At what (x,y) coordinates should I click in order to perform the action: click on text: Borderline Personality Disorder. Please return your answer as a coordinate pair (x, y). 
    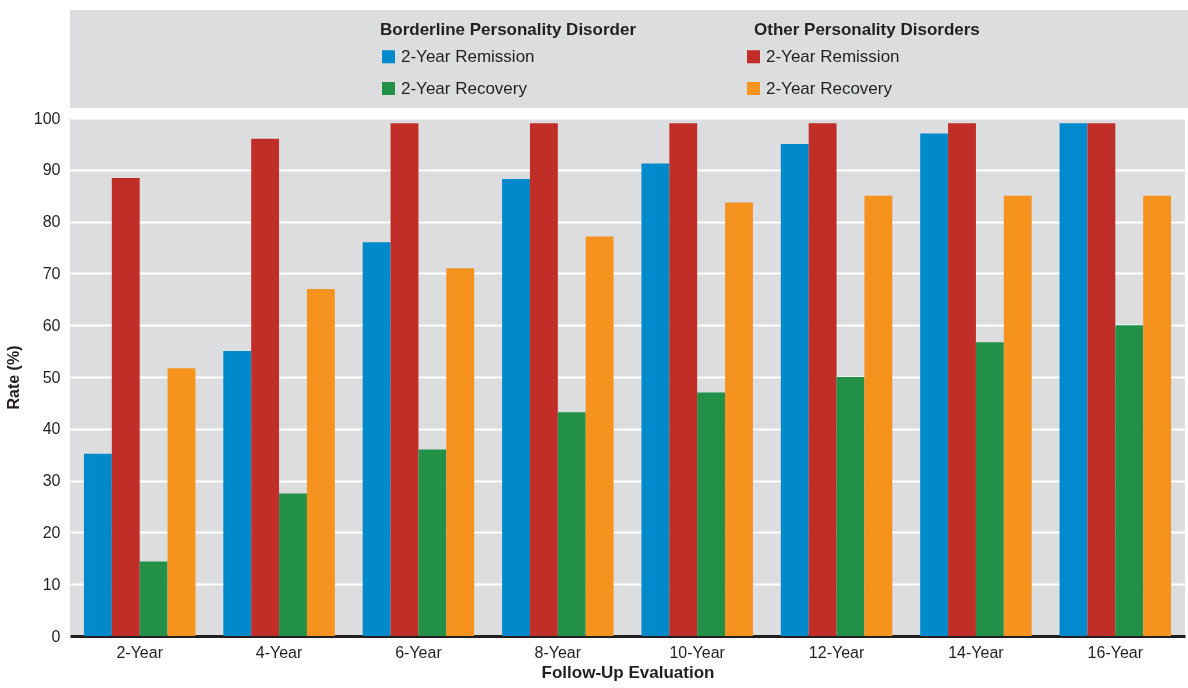
    Looking at the image, I should click on (508, 29).